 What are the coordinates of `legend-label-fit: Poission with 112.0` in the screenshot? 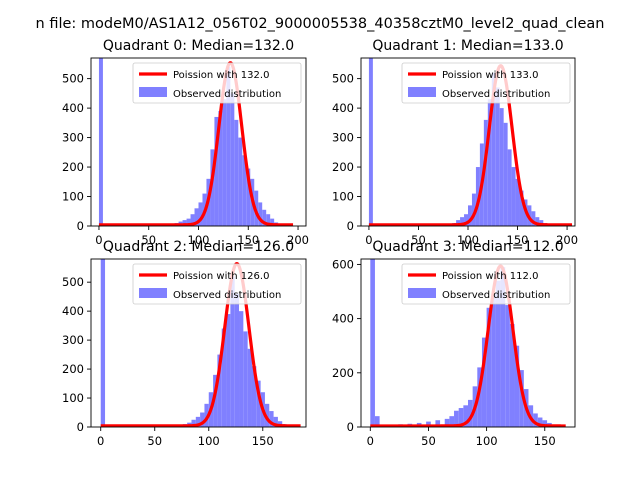 It's located at (490, 276).